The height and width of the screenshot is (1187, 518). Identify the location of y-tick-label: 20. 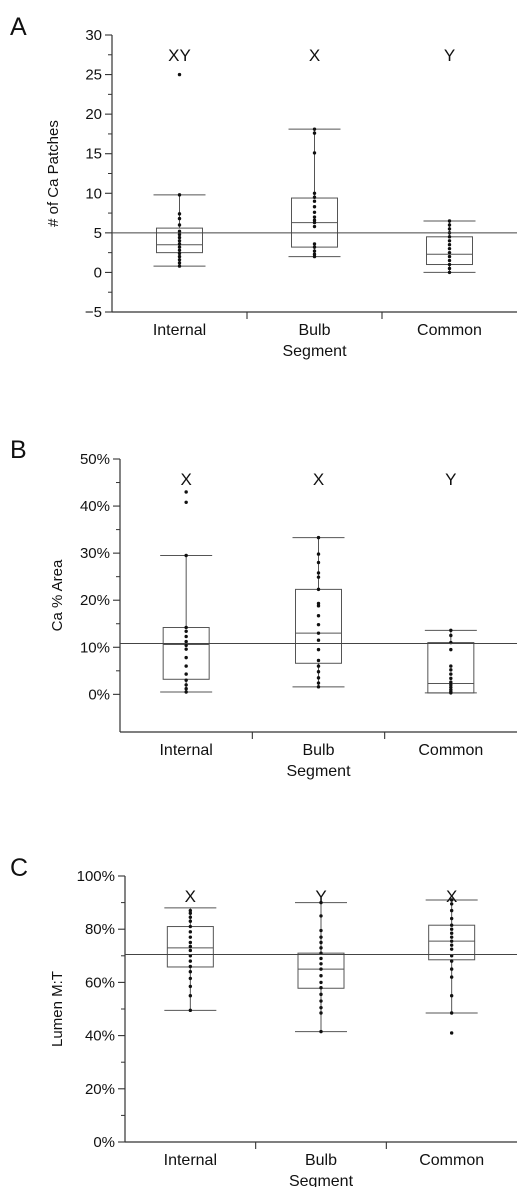
(93, 114).